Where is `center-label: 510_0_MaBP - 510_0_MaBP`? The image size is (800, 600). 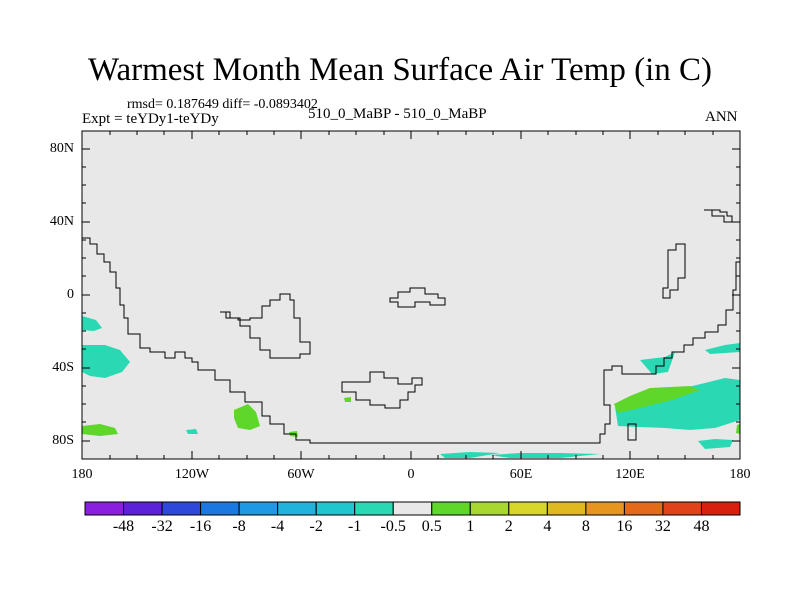
center-label: 510_0_MaBP - 510_0_MaBP is located at coordinates (397, 114).